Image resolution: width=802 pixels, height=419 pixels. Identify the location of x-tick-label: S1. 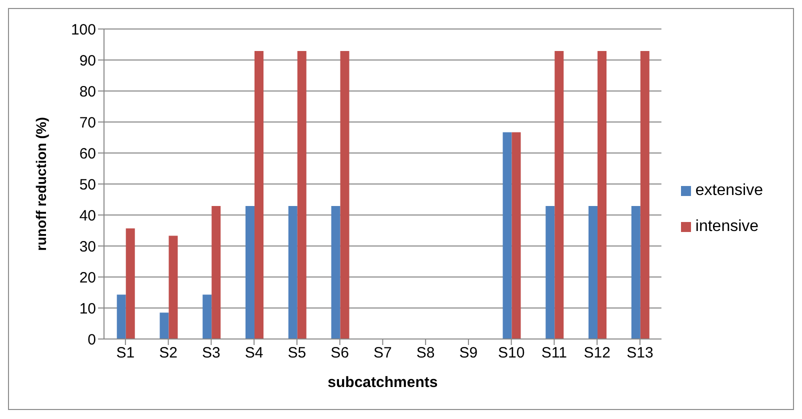
(125, 353).